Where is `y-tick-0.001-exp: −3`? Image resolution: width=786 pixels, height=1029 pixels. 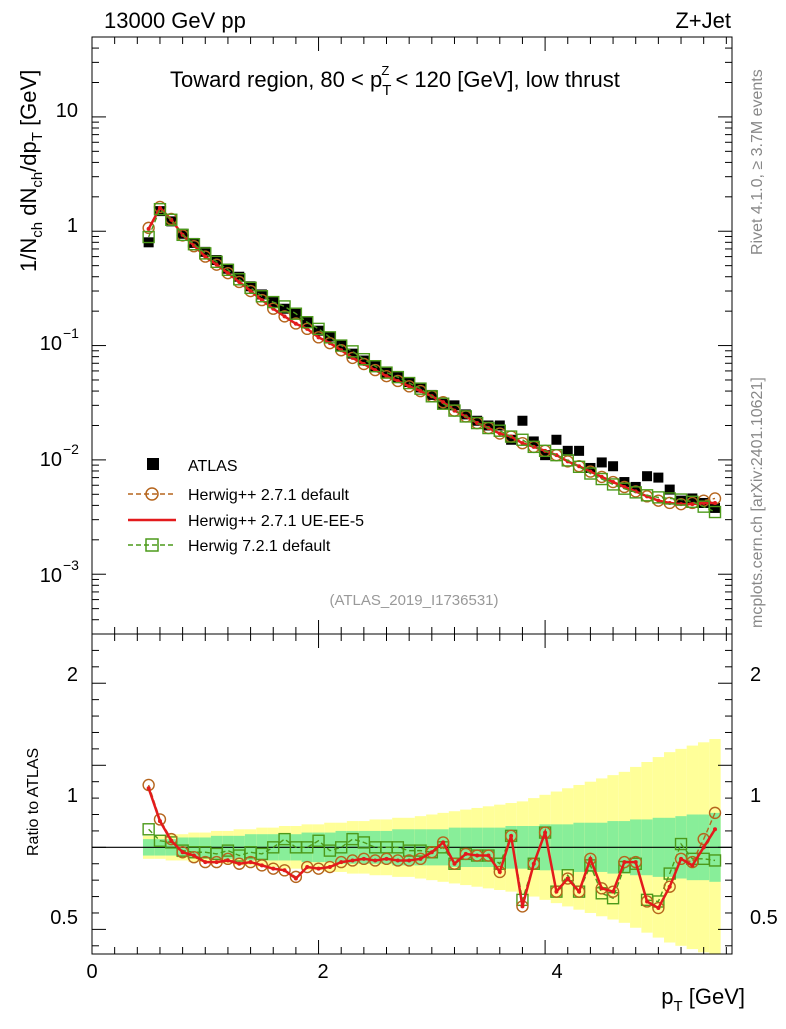
y-tick-0.001-exp: −3 is located at coordinates (71, 565).